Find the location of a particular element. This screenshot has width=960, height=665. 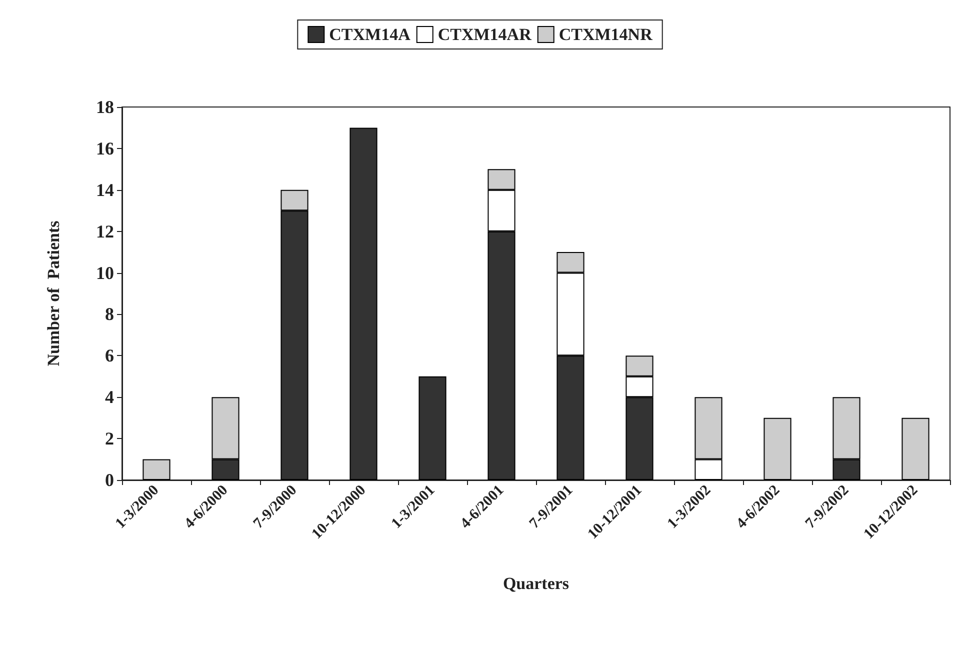

y-axis-title: Number of Patients is located at coordinates (53, 293).